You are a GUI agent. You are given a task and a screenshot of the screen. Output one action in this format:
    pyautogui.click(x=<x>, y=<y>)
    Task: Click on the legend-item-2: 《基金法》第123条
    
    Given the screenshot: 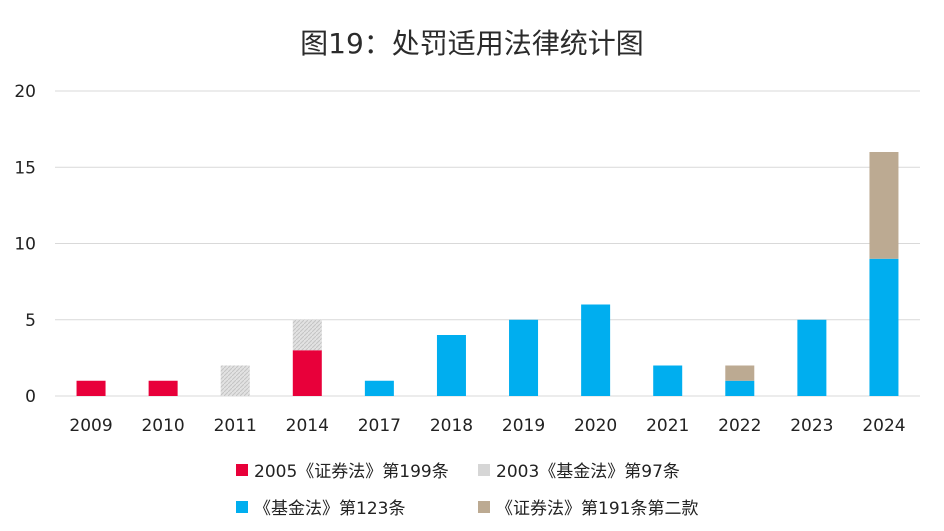 What is the action you would take?
    pyautogui.click(x=320, y=506)
    